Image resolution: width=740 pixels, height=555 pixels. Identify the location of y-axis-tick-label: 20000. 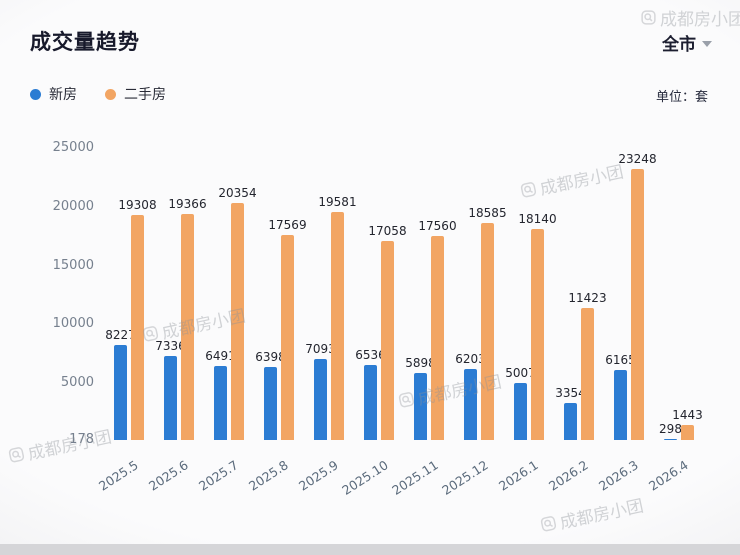
(73, 206).